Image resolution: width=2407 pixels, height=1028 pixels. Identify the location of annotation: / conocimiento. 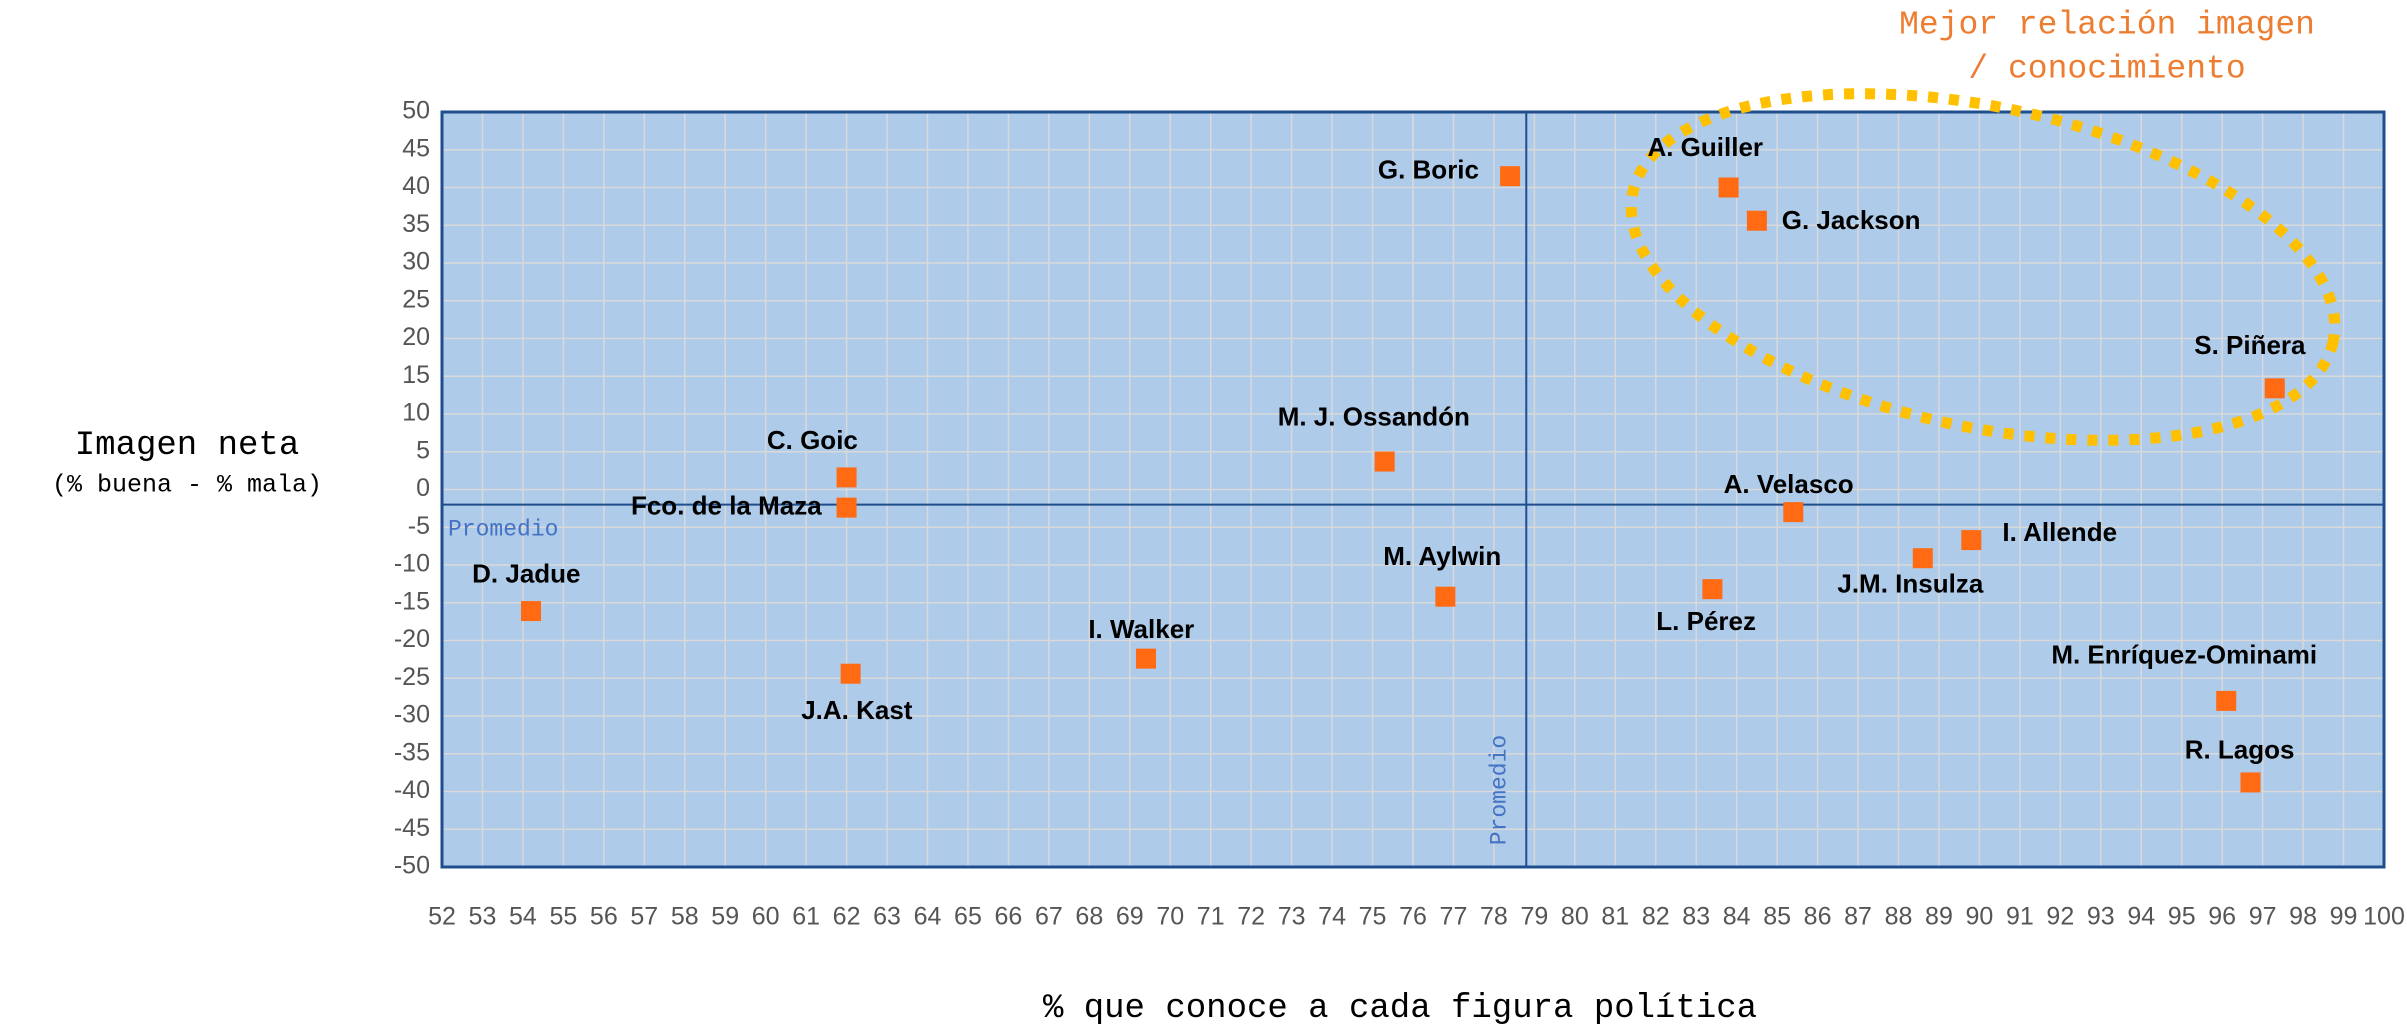
(2106, 69).